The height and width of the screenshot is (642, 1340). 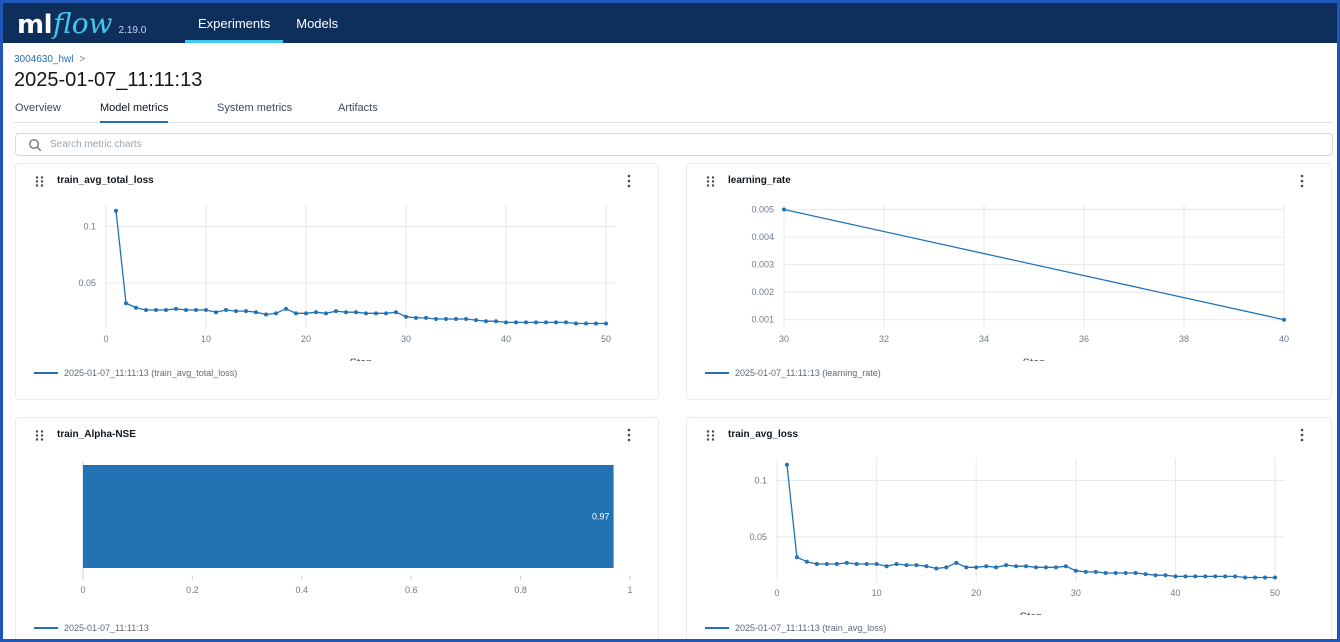 I want to click on x-tick-label: 0.8, so click(x=520, y=590).